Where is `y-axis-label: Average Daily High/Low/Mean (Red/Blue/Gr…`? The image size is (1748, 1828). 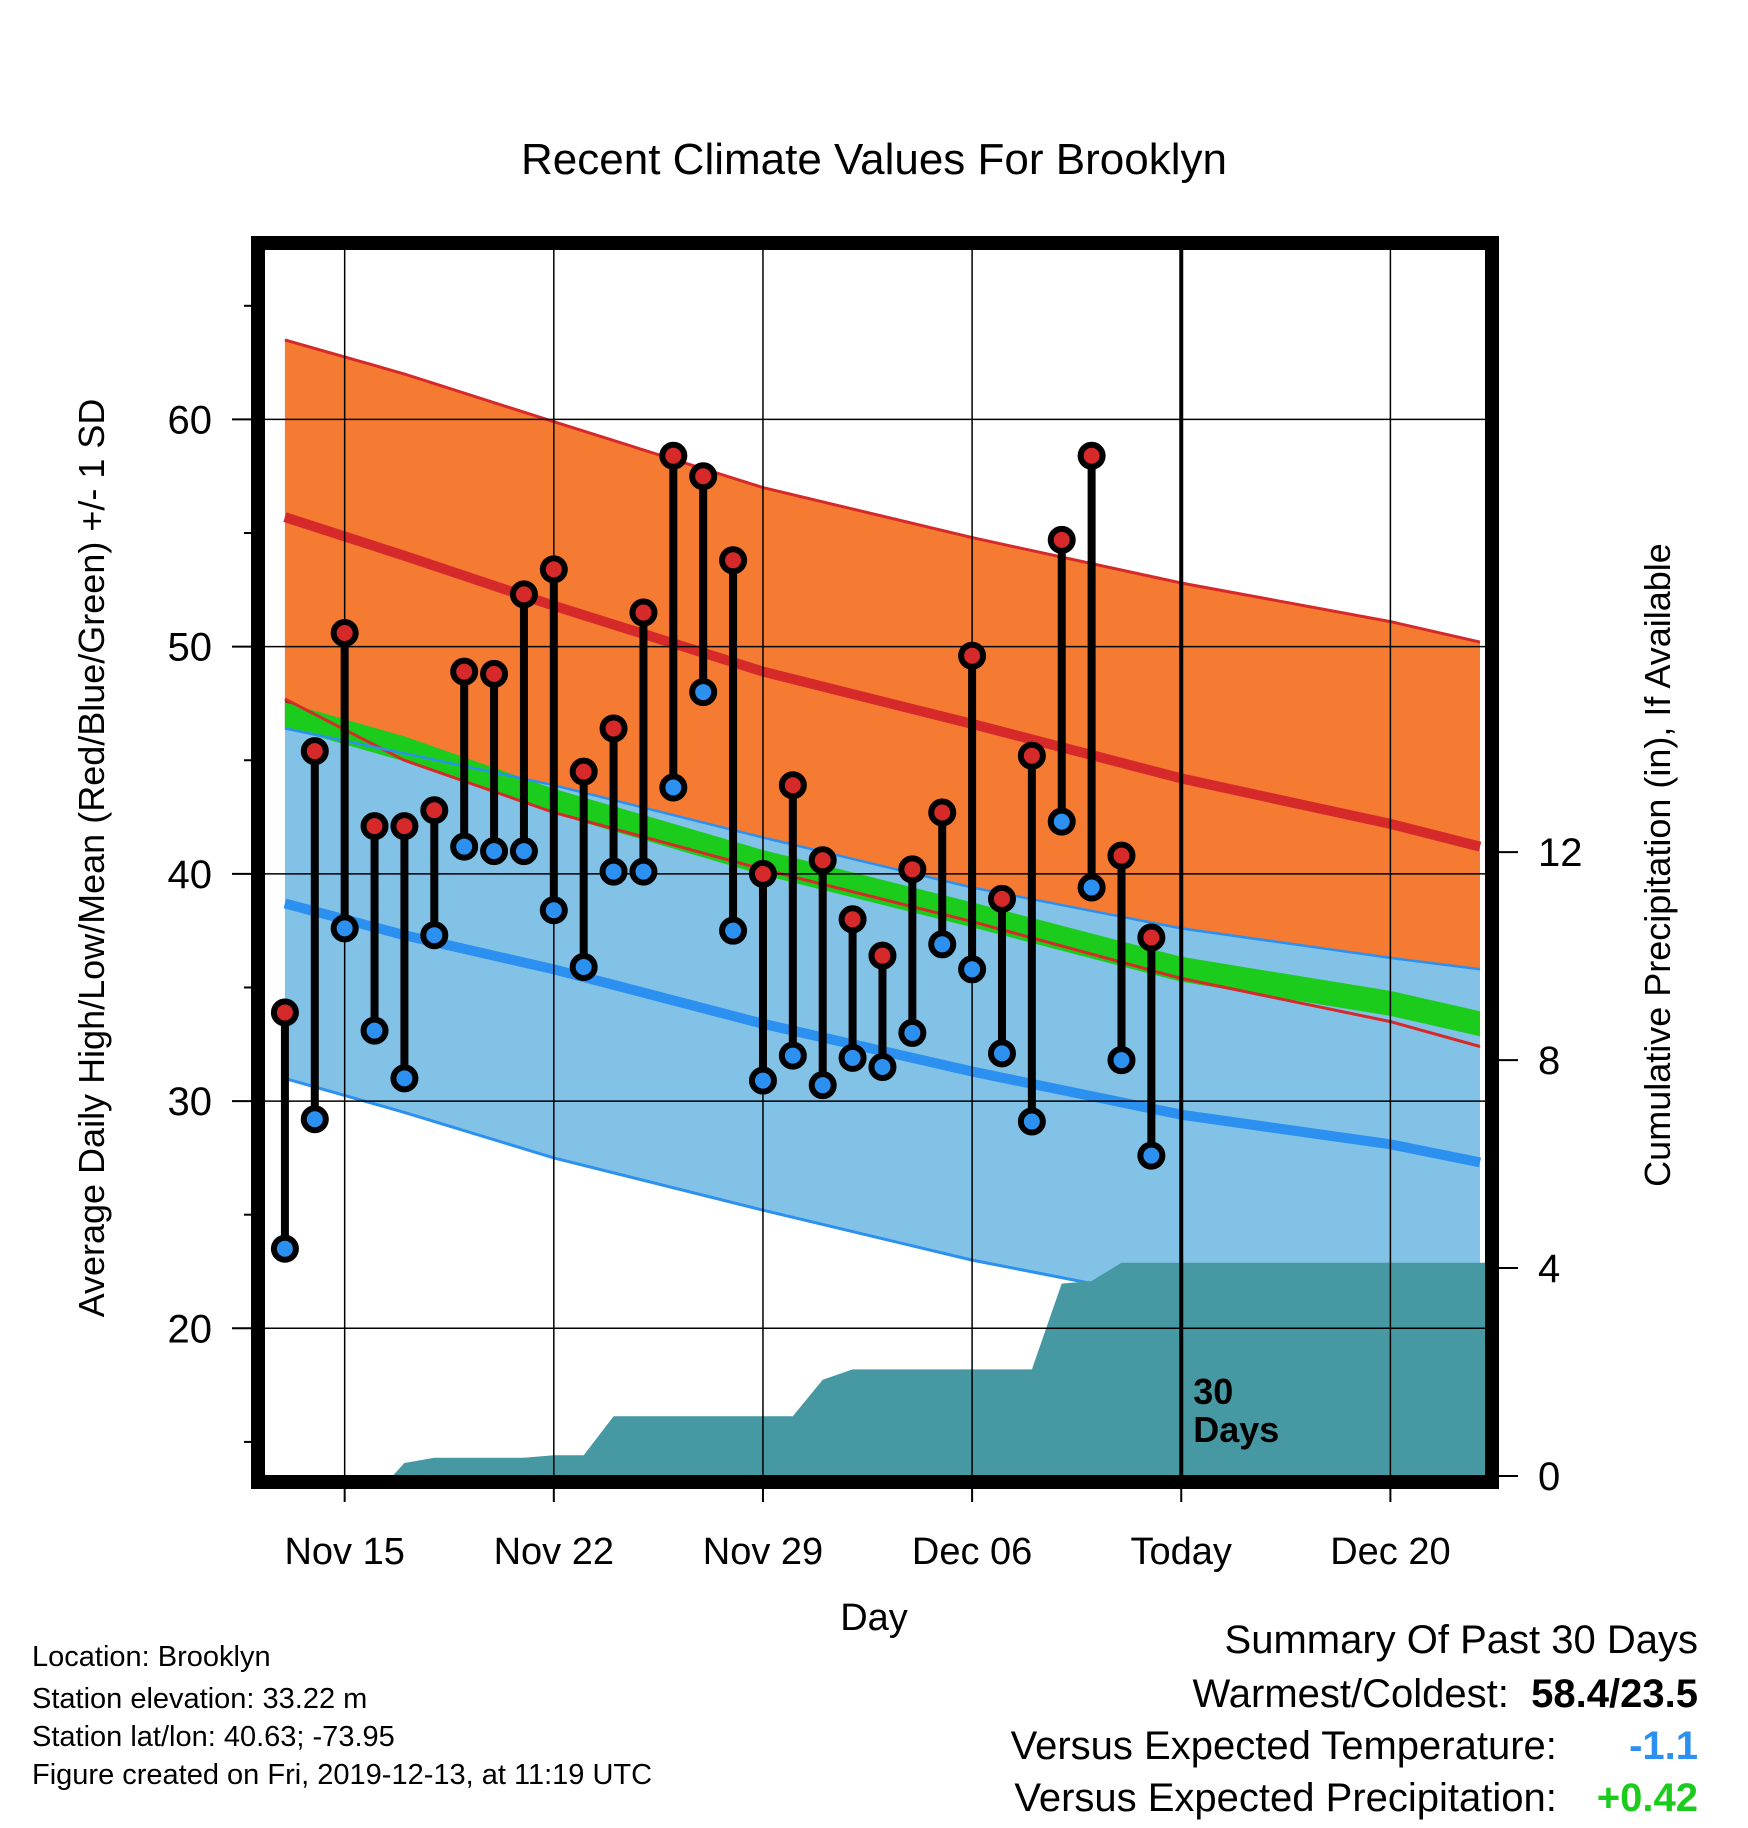 y-axis-label: Average Daily High/Low/Mean (Red/Blue/Gr… is located at coordinates (91, 858).